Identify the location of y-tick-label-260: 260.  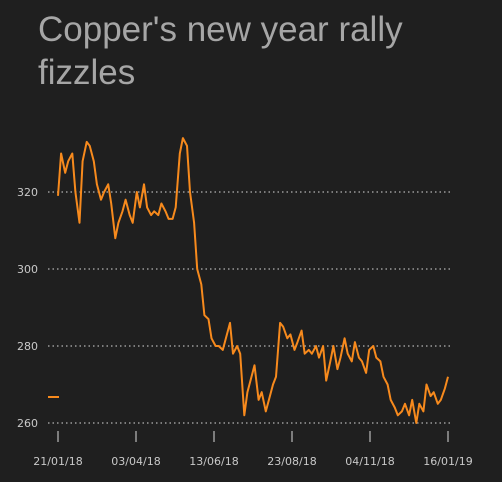
(27, 423).